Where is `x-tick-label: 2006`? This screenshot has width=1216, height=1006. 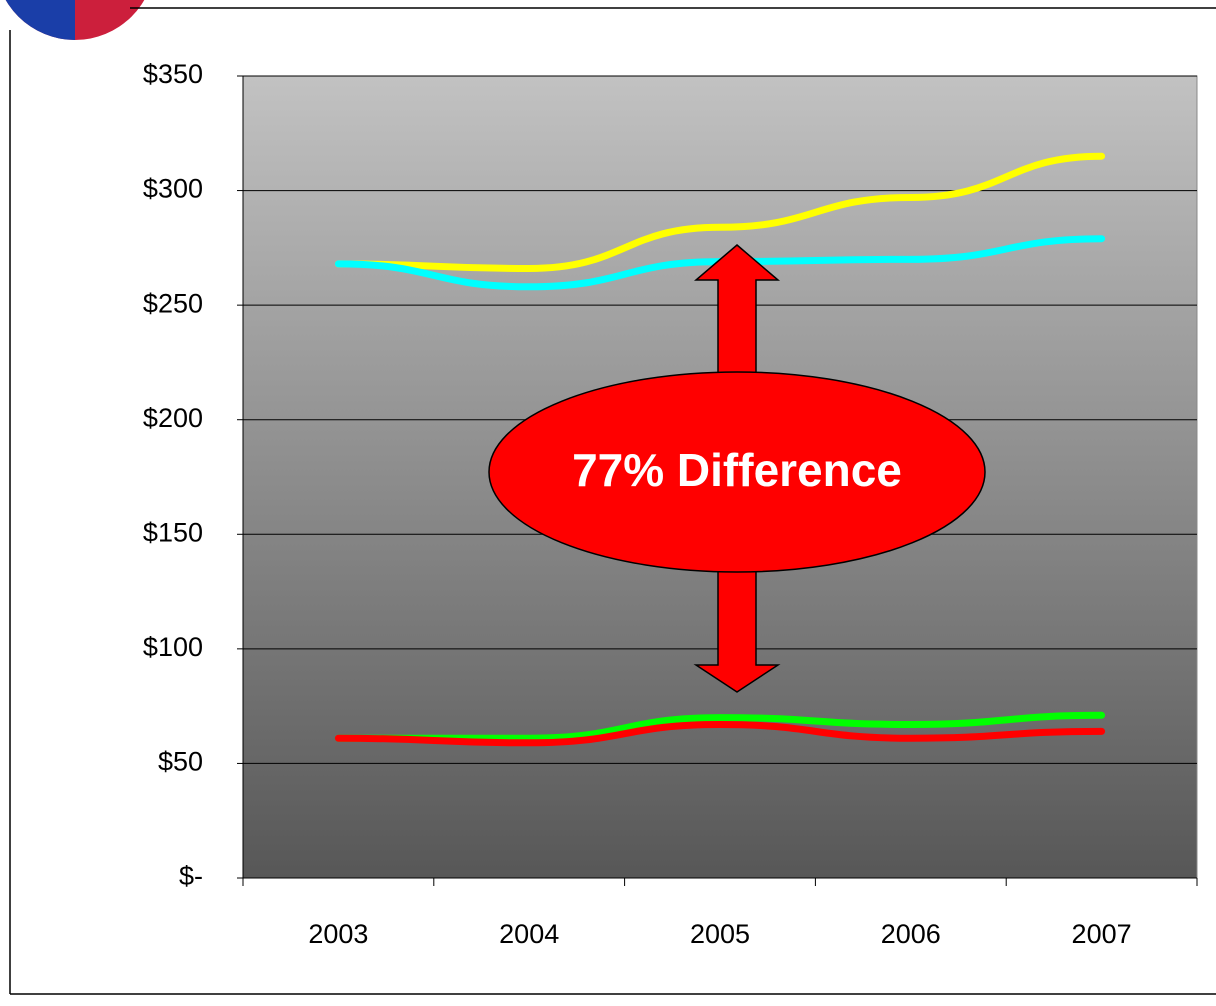 x-tick-label: 2006 is located at coordinates (911, 934).